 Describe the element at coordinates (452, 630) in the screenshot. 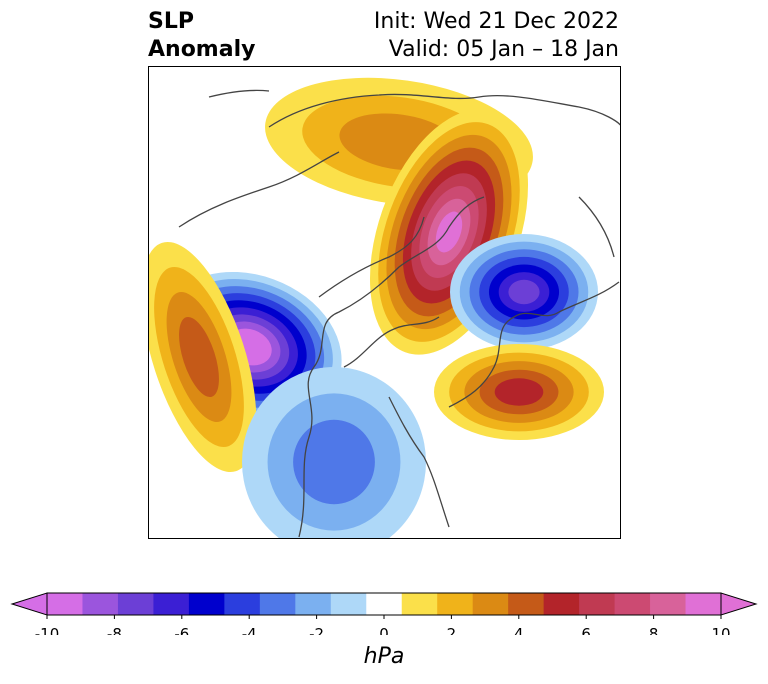

I see `colorbar-tick-label: 2` at that location.